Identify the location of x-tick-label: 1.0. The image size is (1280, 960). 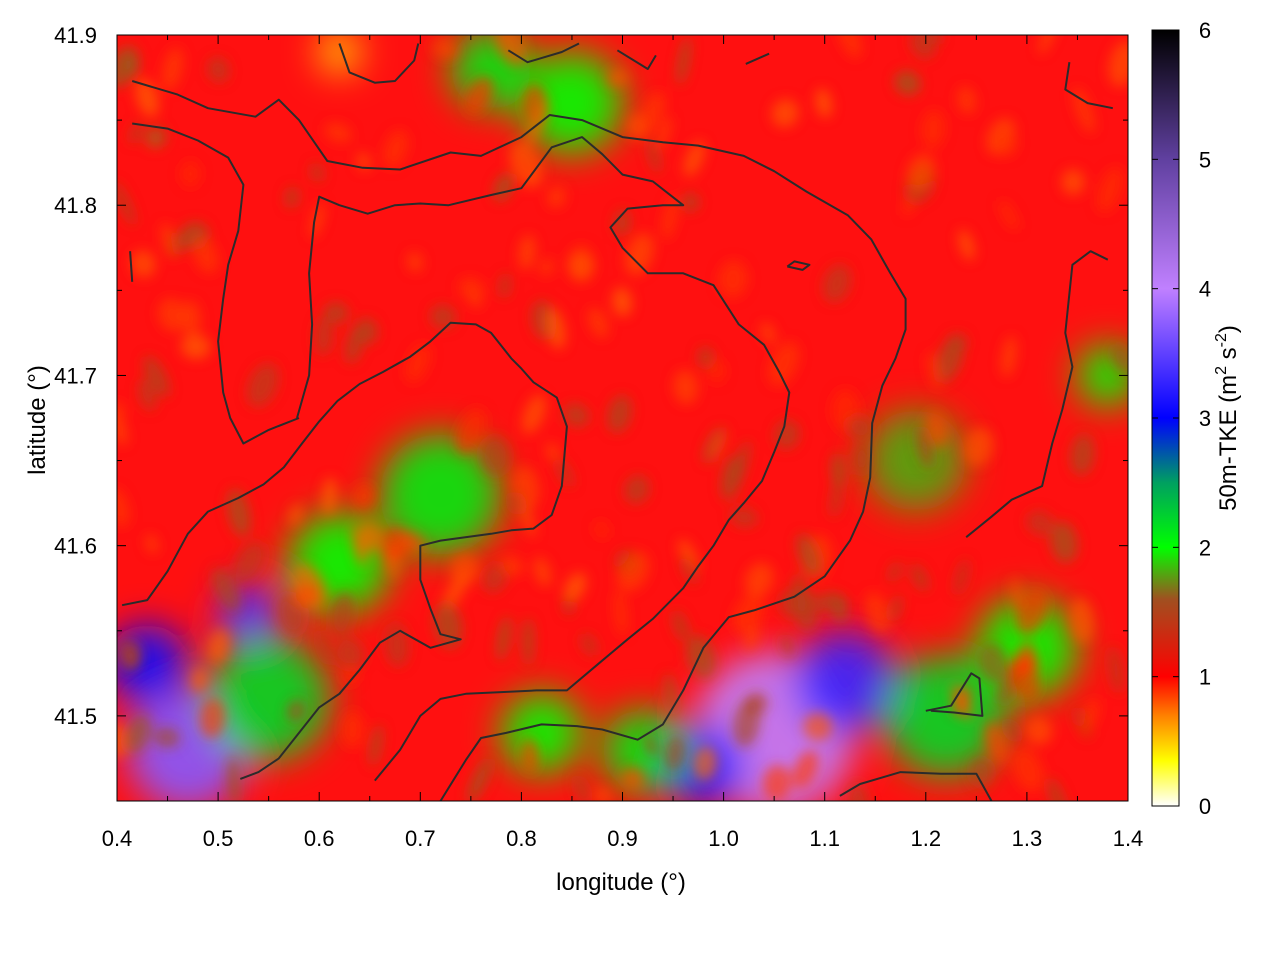
(723, 838).